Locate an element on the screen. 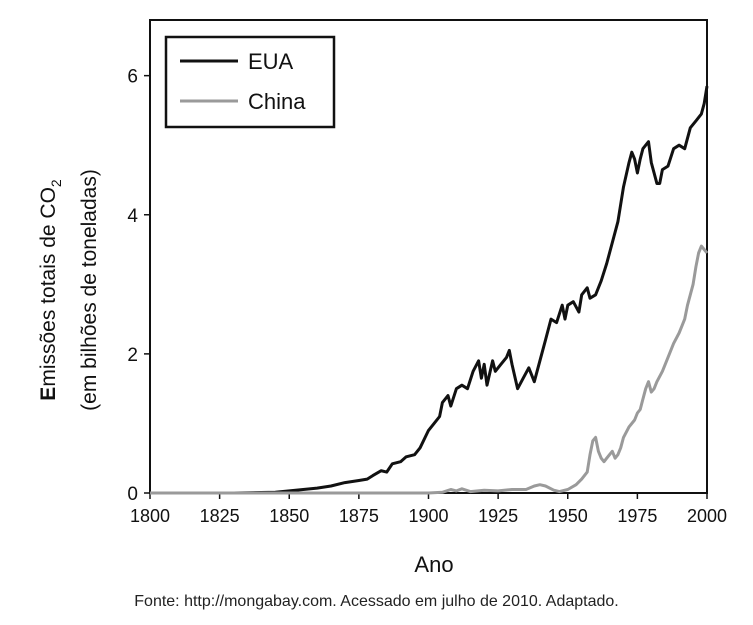  x-tick-label-1900: 1900 is located at coordinates (428, 516).